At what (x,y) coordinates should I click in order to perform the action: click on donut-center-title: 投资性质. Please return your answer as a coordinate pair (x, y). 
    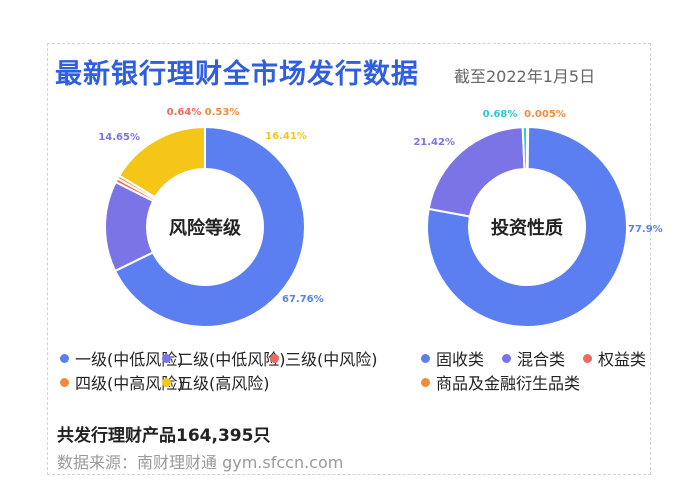
    Looking at the image, I should click on (527, 228).